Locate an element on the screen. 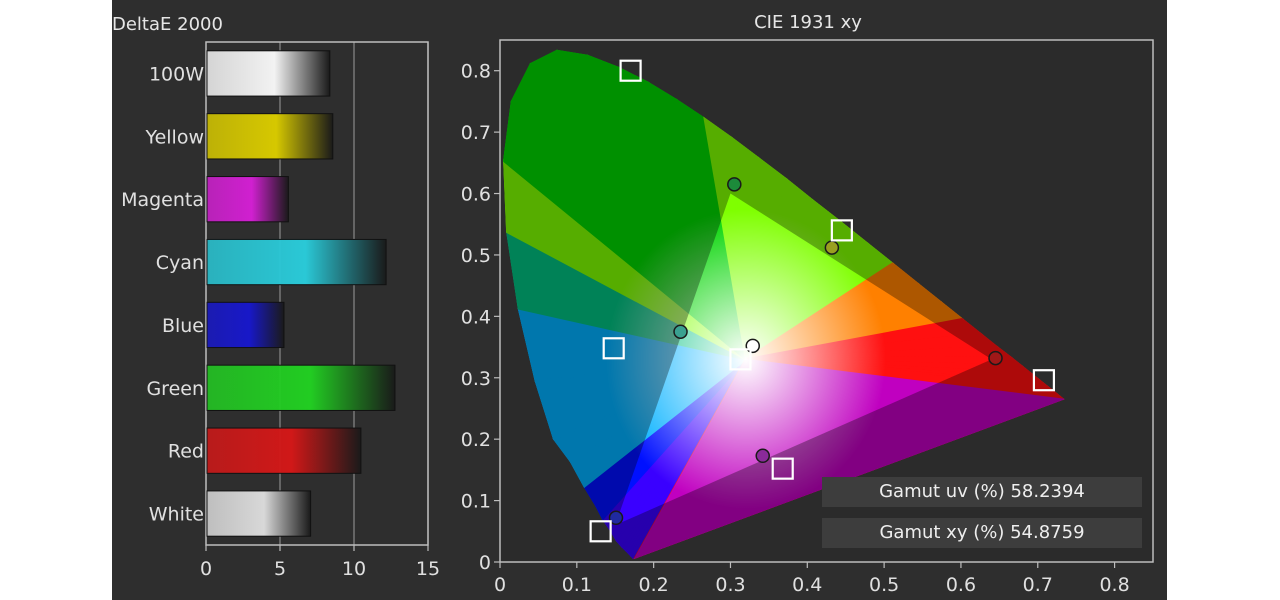 Image resolution: width=1280 pixels, height=600 pixels. bar-green is located at coordinates (301, 387).